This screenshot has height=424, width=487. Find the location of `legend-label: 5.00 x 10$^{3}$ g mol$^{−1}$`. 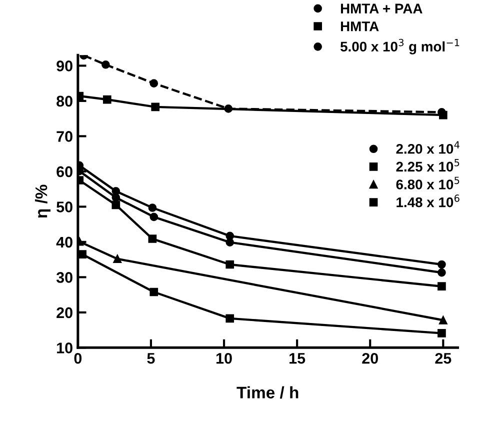

legend-label: 5.00 x 10$^{3}$ g mol$^{−1}$ is located at coordinates (400, 46).